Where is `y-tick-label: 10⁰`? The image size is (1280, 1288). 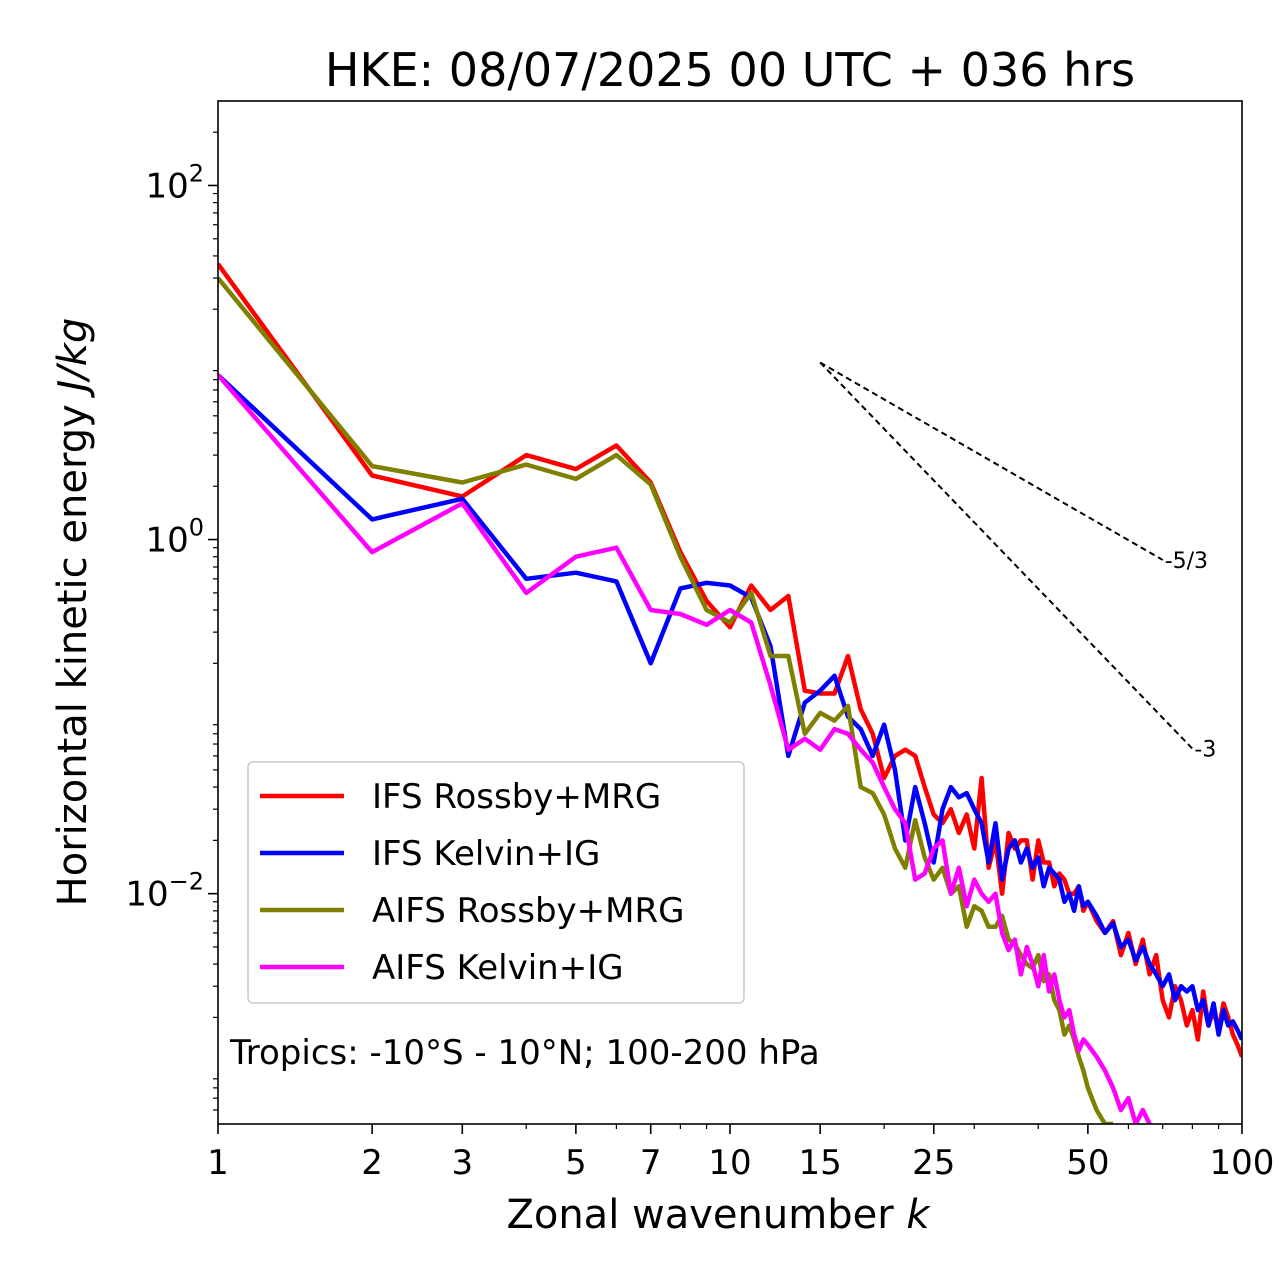
y-tick-label: 10⁰ is located at coordinates (174, 537).